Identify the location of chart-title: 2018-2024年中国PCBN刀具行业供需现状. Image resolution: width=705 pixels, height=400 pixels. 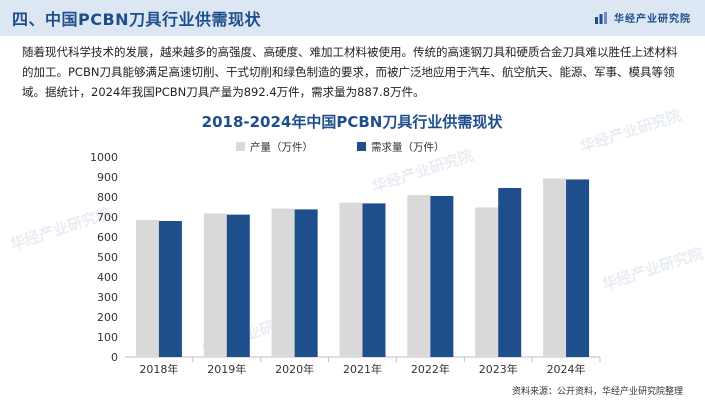
(353, 122).